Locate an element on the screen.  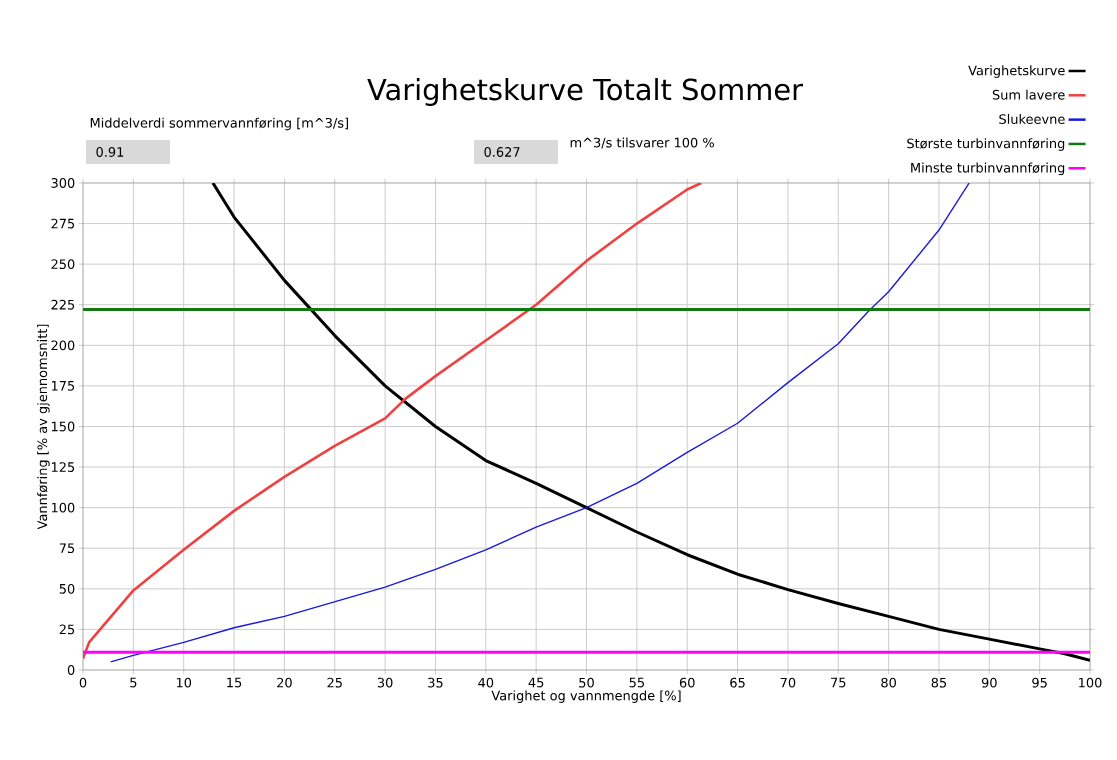
x-tick-label: 35 is located at coordinates (435, 682).